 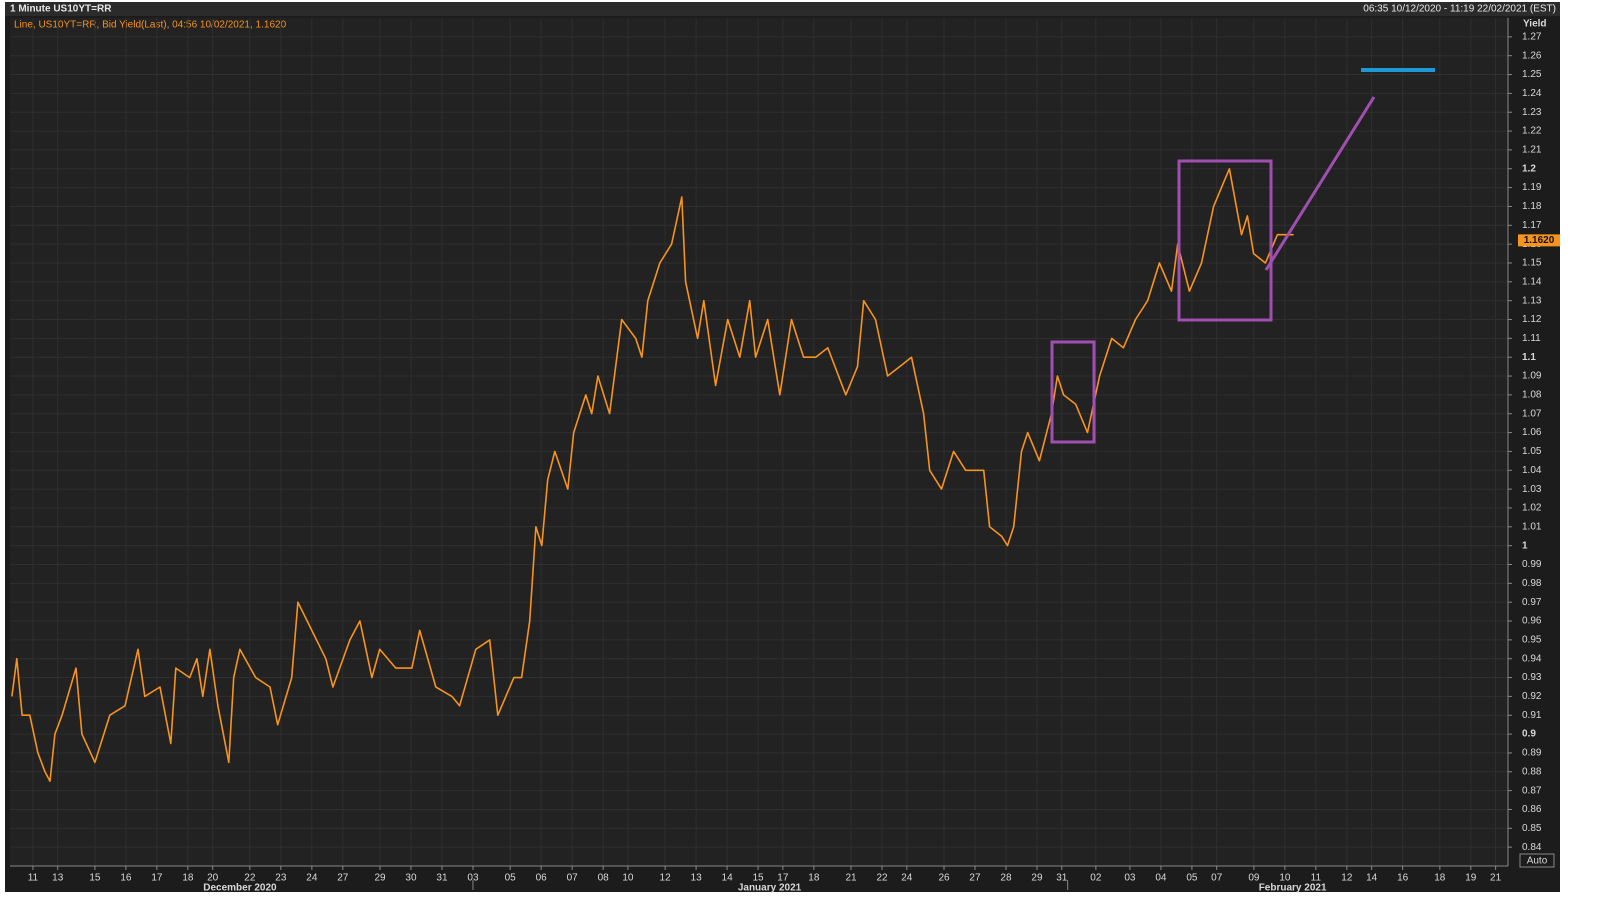 I want to click on y-tick-label: 1.23, so click(x=1532, y=112).